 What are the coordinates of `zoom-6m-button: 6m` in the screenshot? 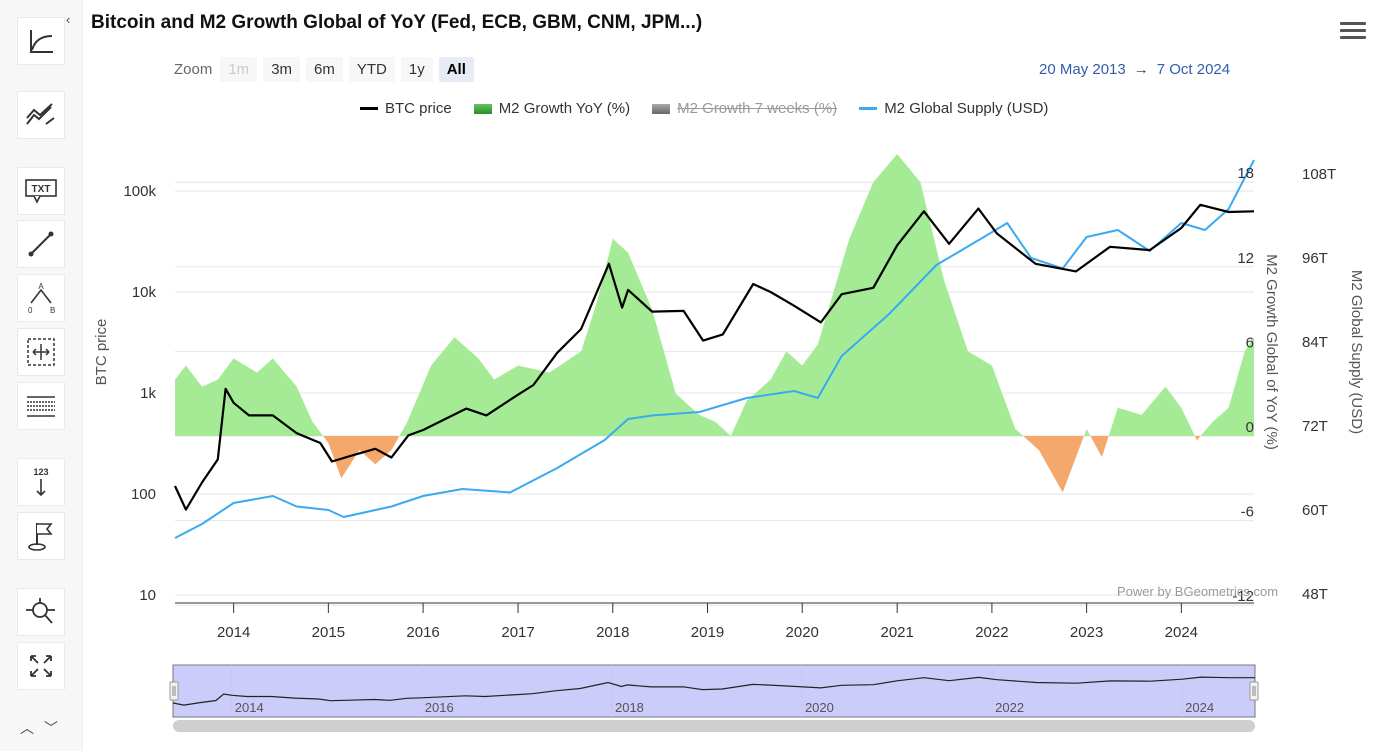 It's located at (324, 69).